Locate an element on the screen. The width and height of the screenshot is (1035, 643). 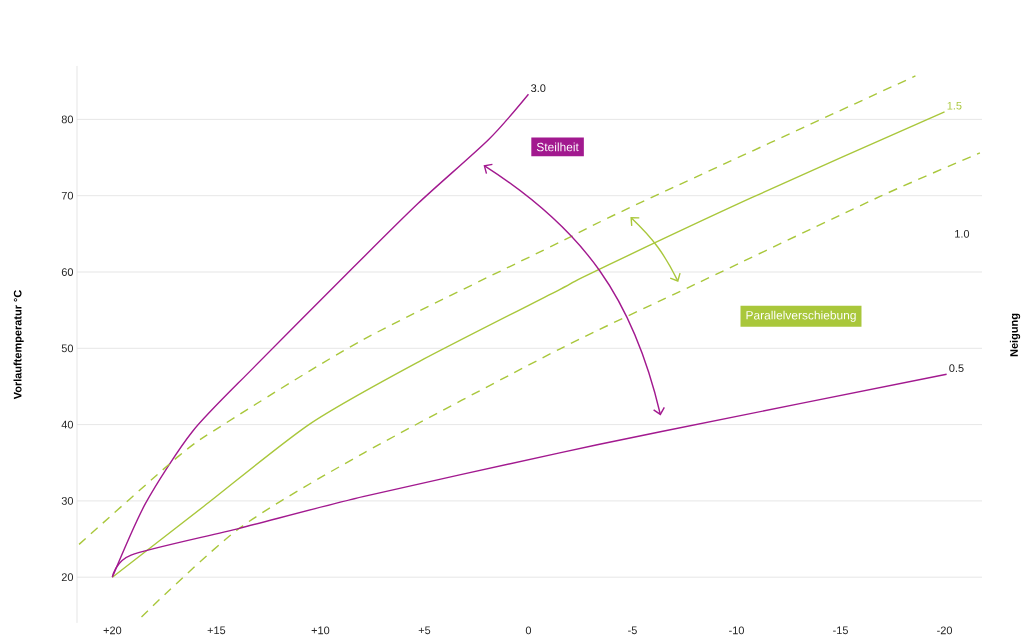
y-tick-label: 80 is located at coordinates (67, 119).